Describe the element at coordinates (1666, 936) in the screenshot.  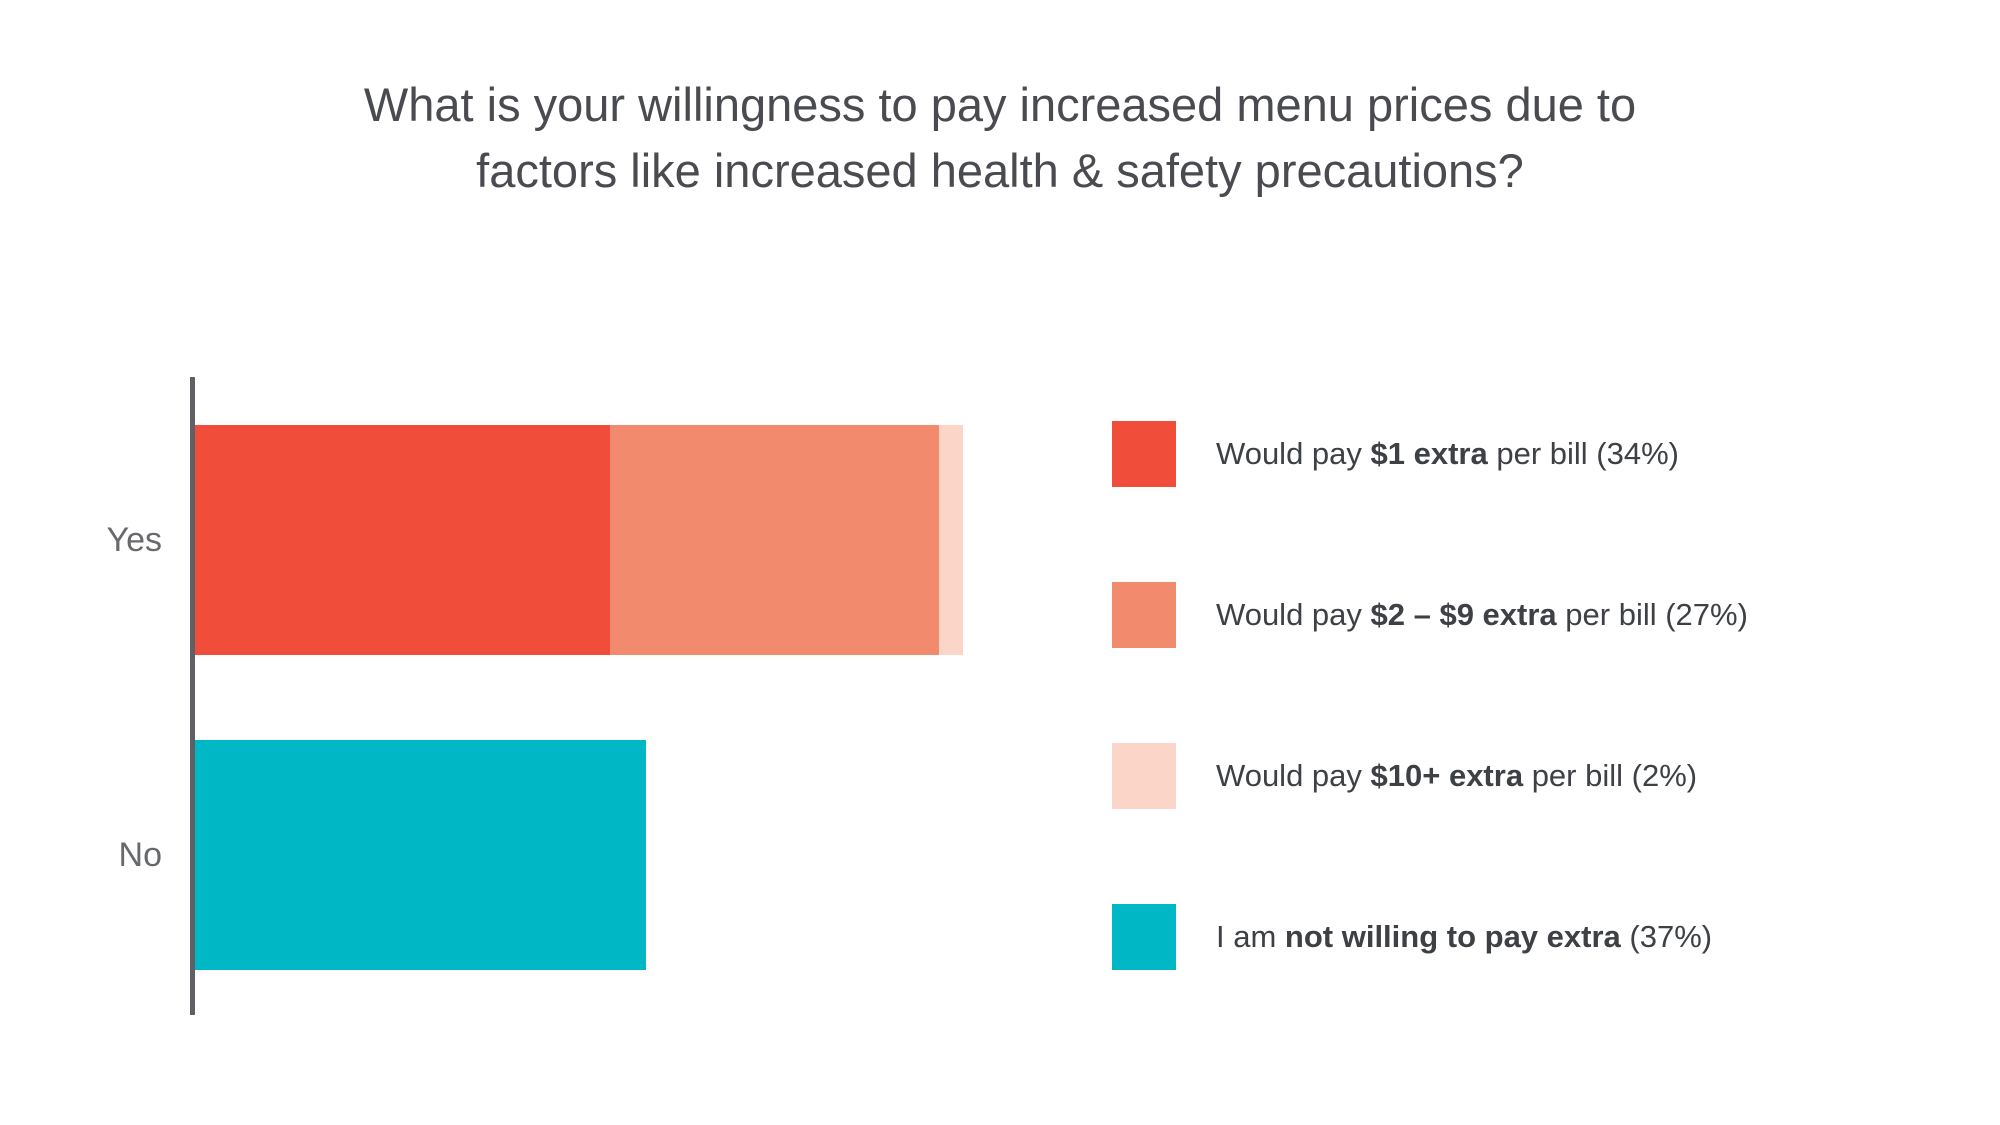
I see `legend-text-suffix: (37%)` at that location.